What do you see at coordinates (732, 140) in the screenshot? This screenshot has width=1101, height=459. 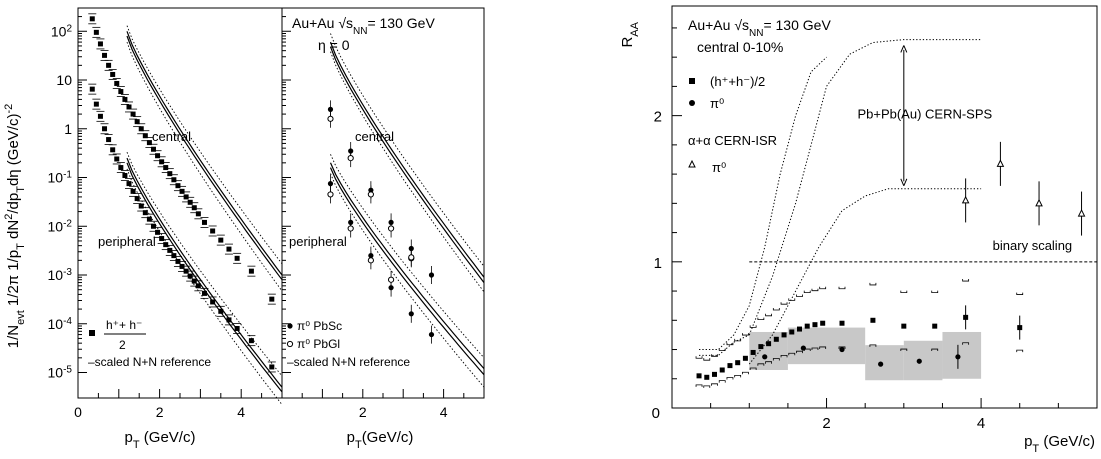 I see `right-legend-isr-title: α+α CERN-ISR` at bounding box center [732, 140].